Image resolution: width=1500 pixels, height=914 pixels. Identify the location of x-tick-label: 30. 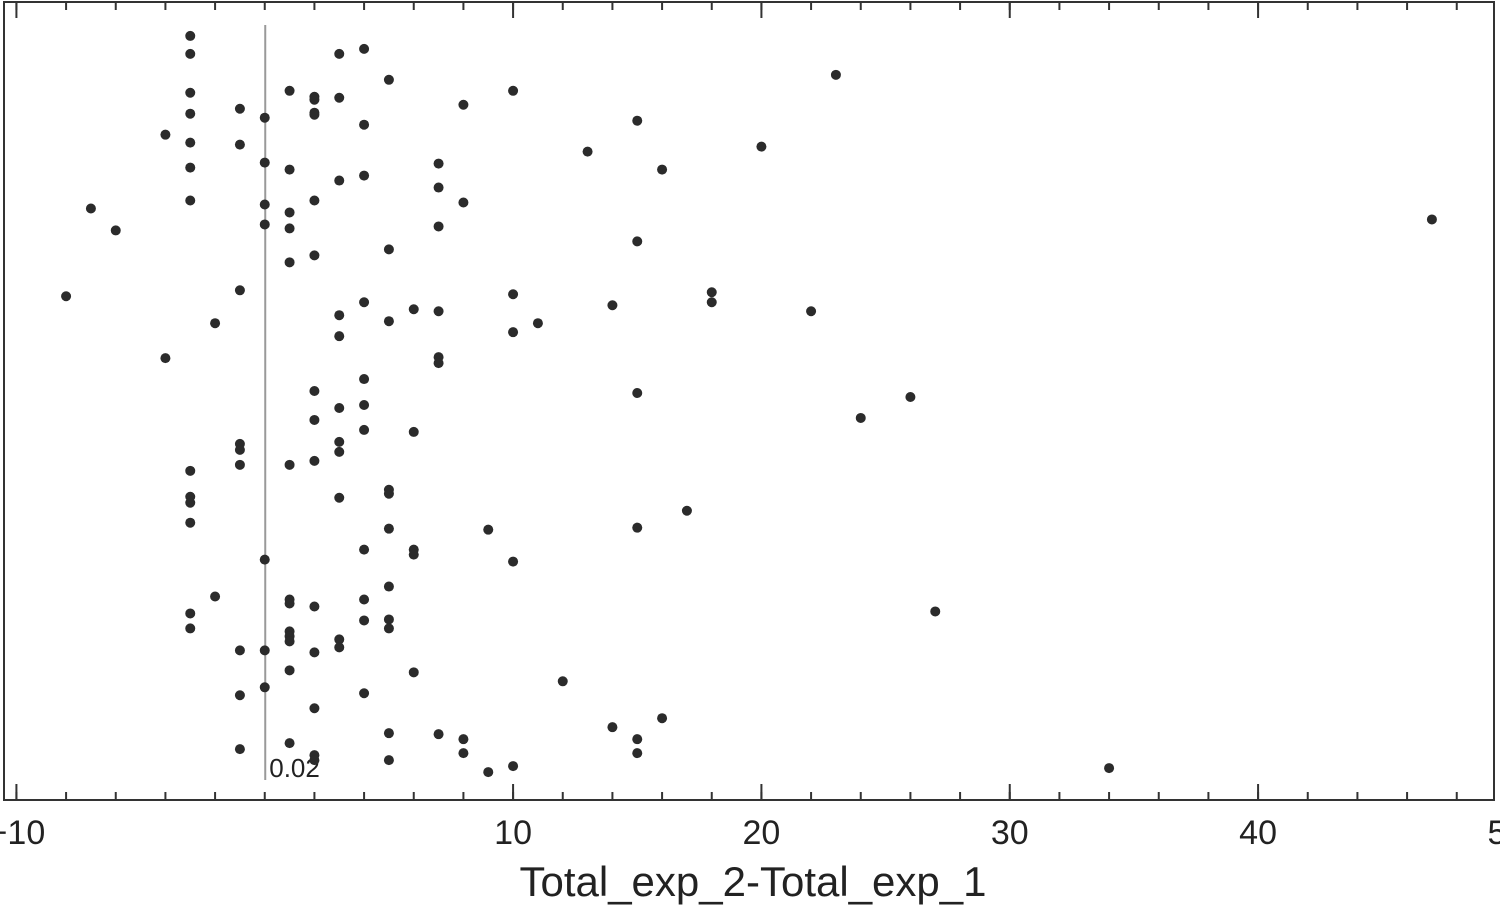
(1010, 833).